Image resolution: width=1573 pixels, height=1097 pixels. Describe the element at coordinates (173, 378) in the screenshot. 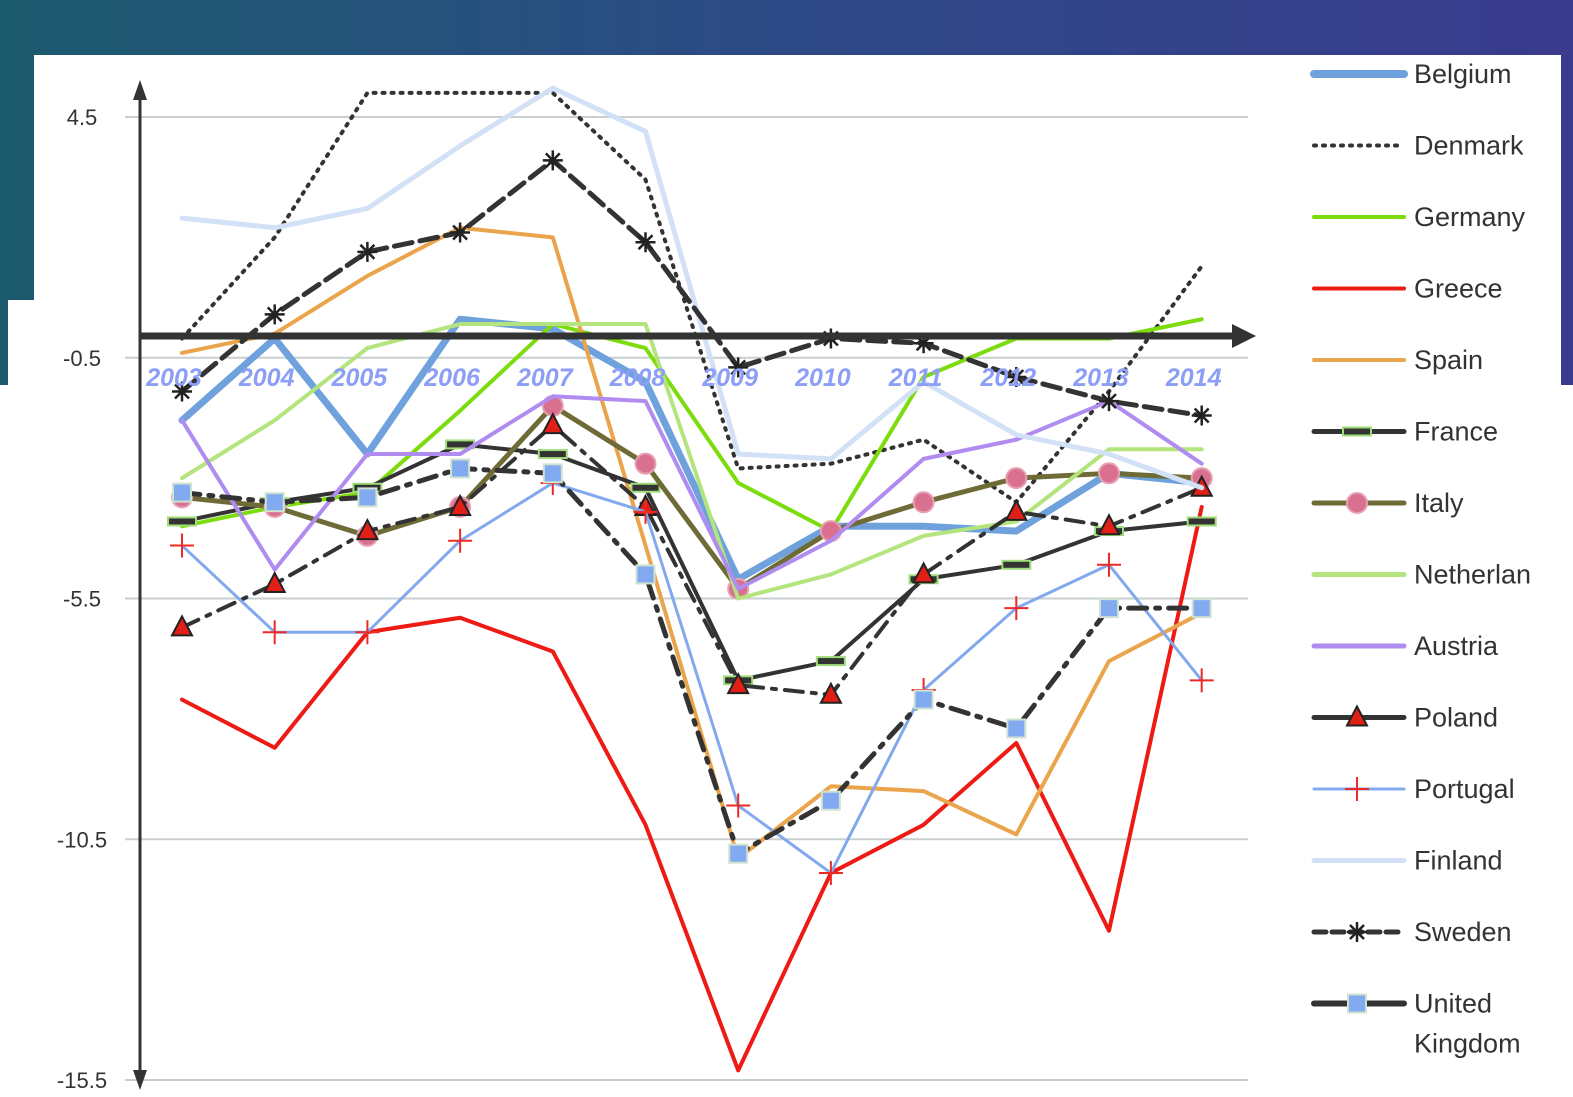

I see `x-tick-label: 2003` at that location.